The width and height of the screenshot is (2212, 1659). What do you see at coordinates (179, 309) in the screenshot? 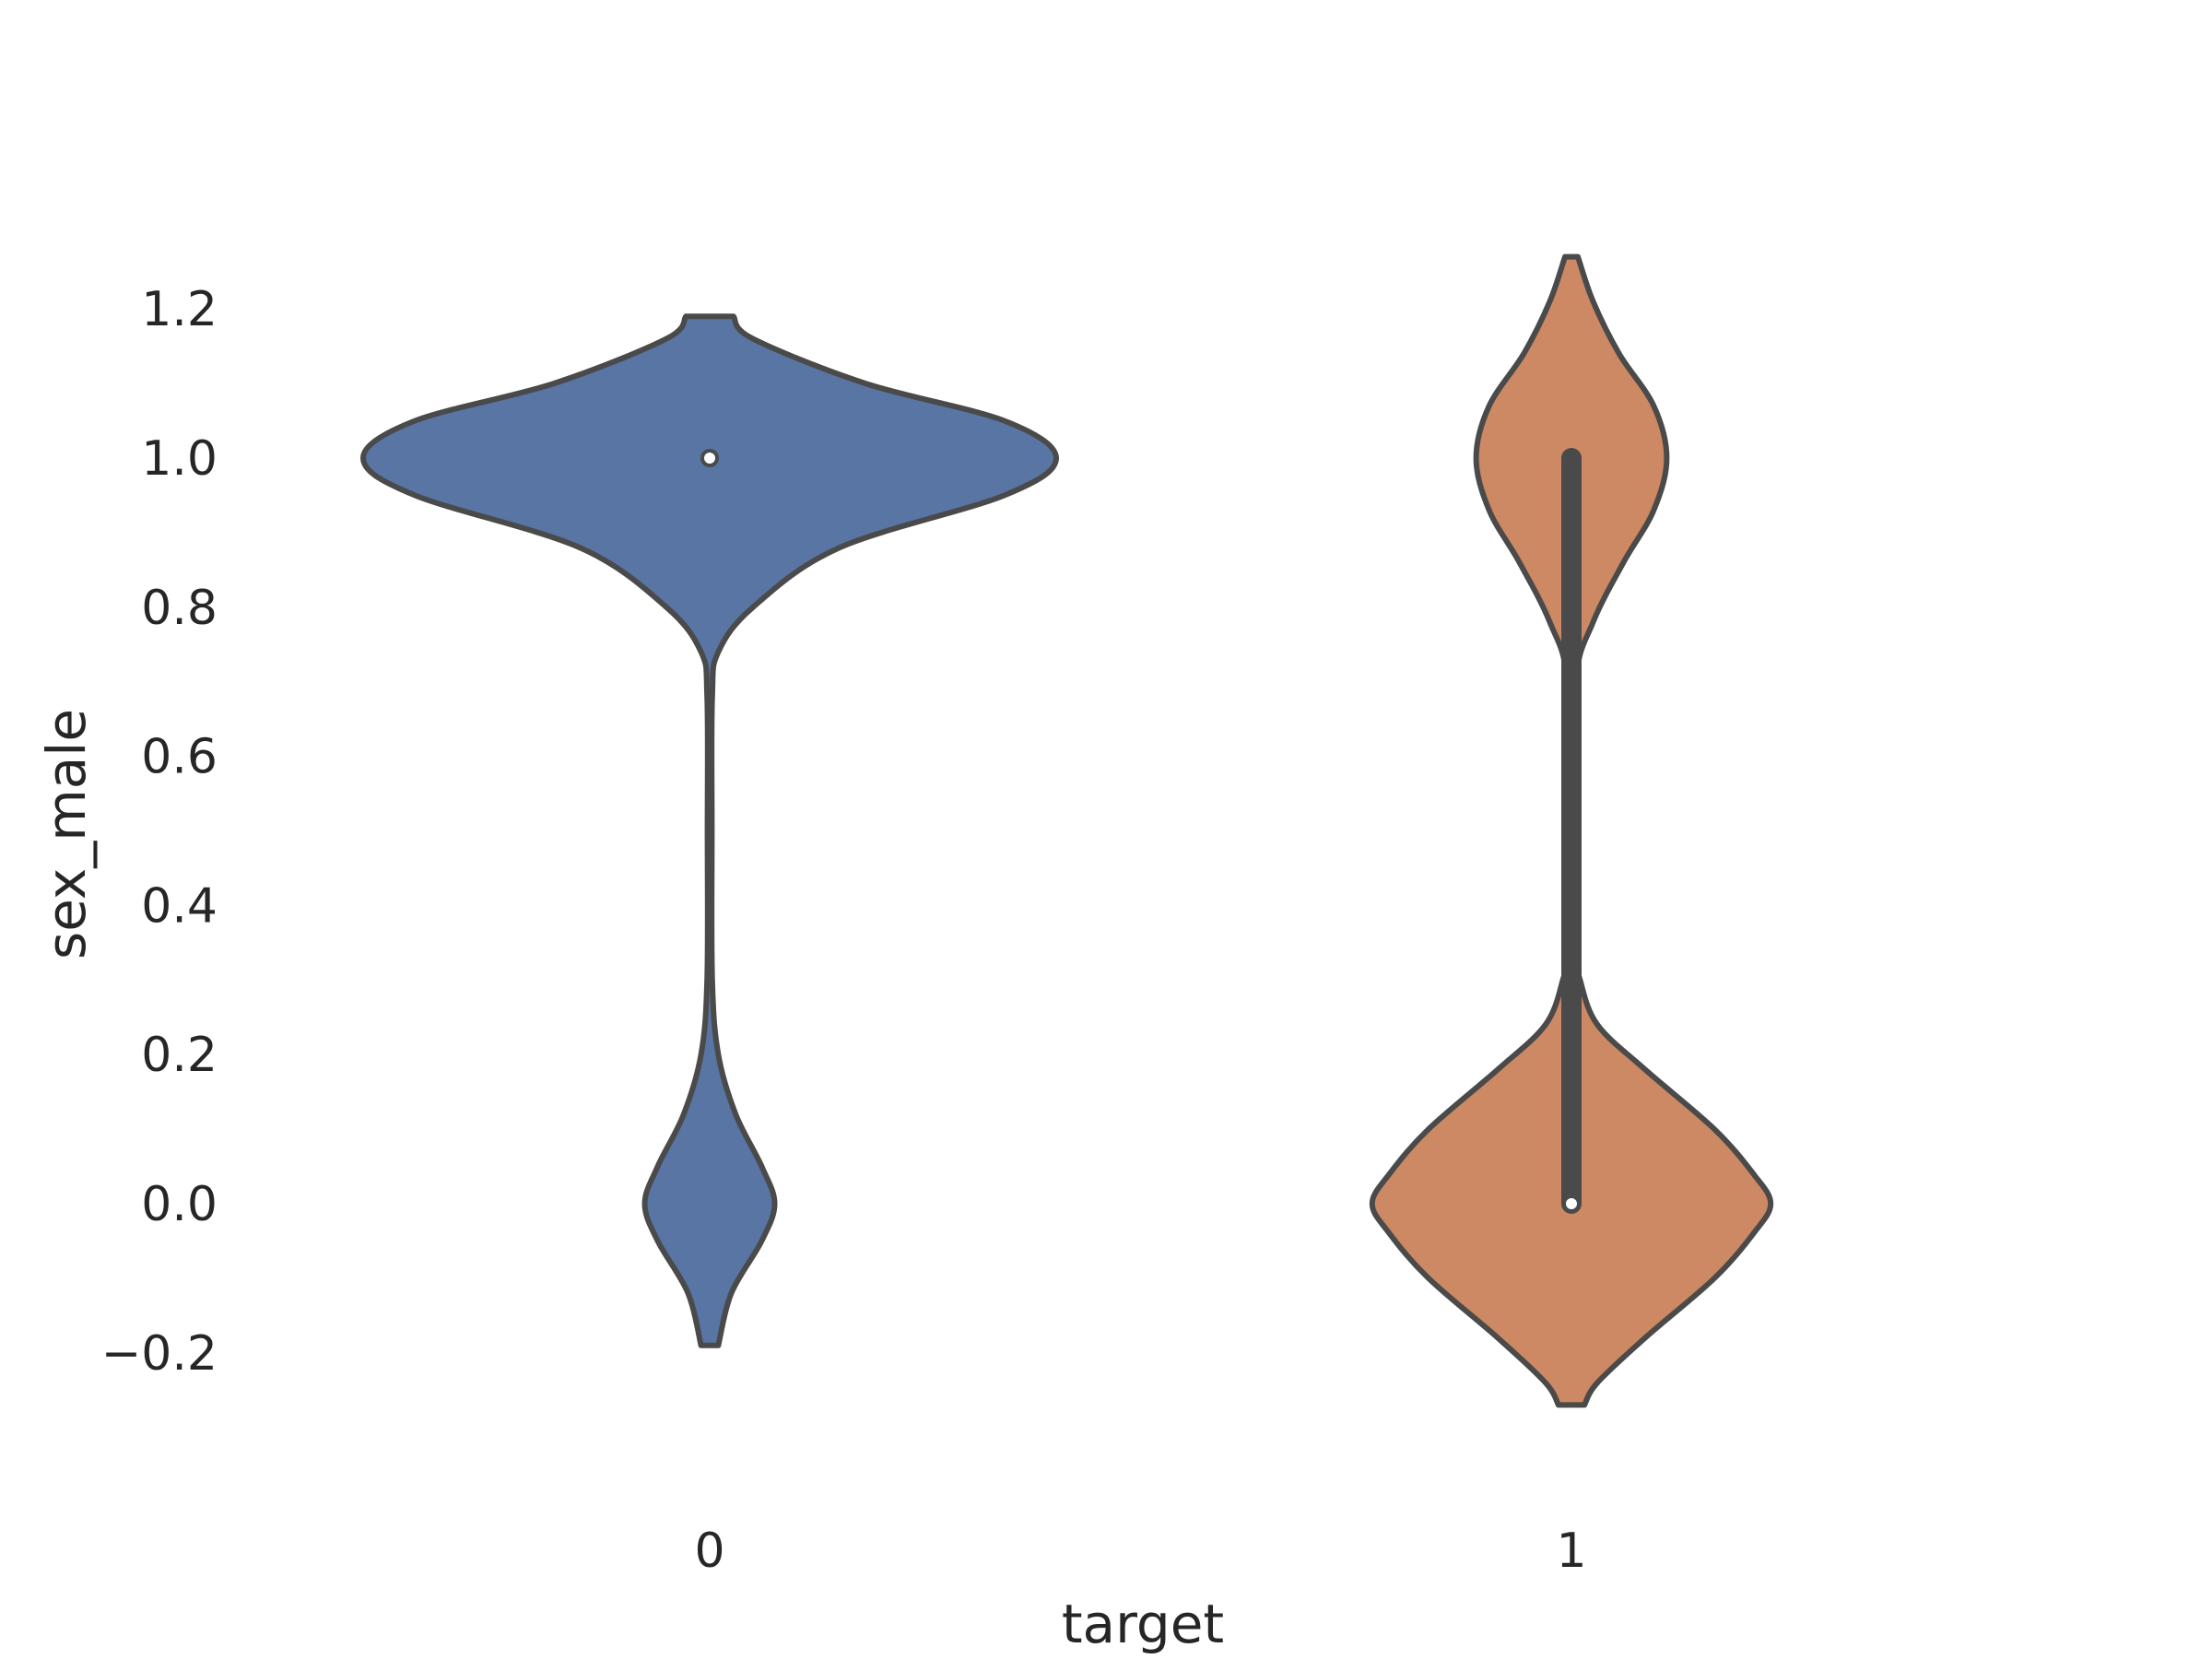
I see `y-tick-label: 1.2` at bounding box center [179, 309].